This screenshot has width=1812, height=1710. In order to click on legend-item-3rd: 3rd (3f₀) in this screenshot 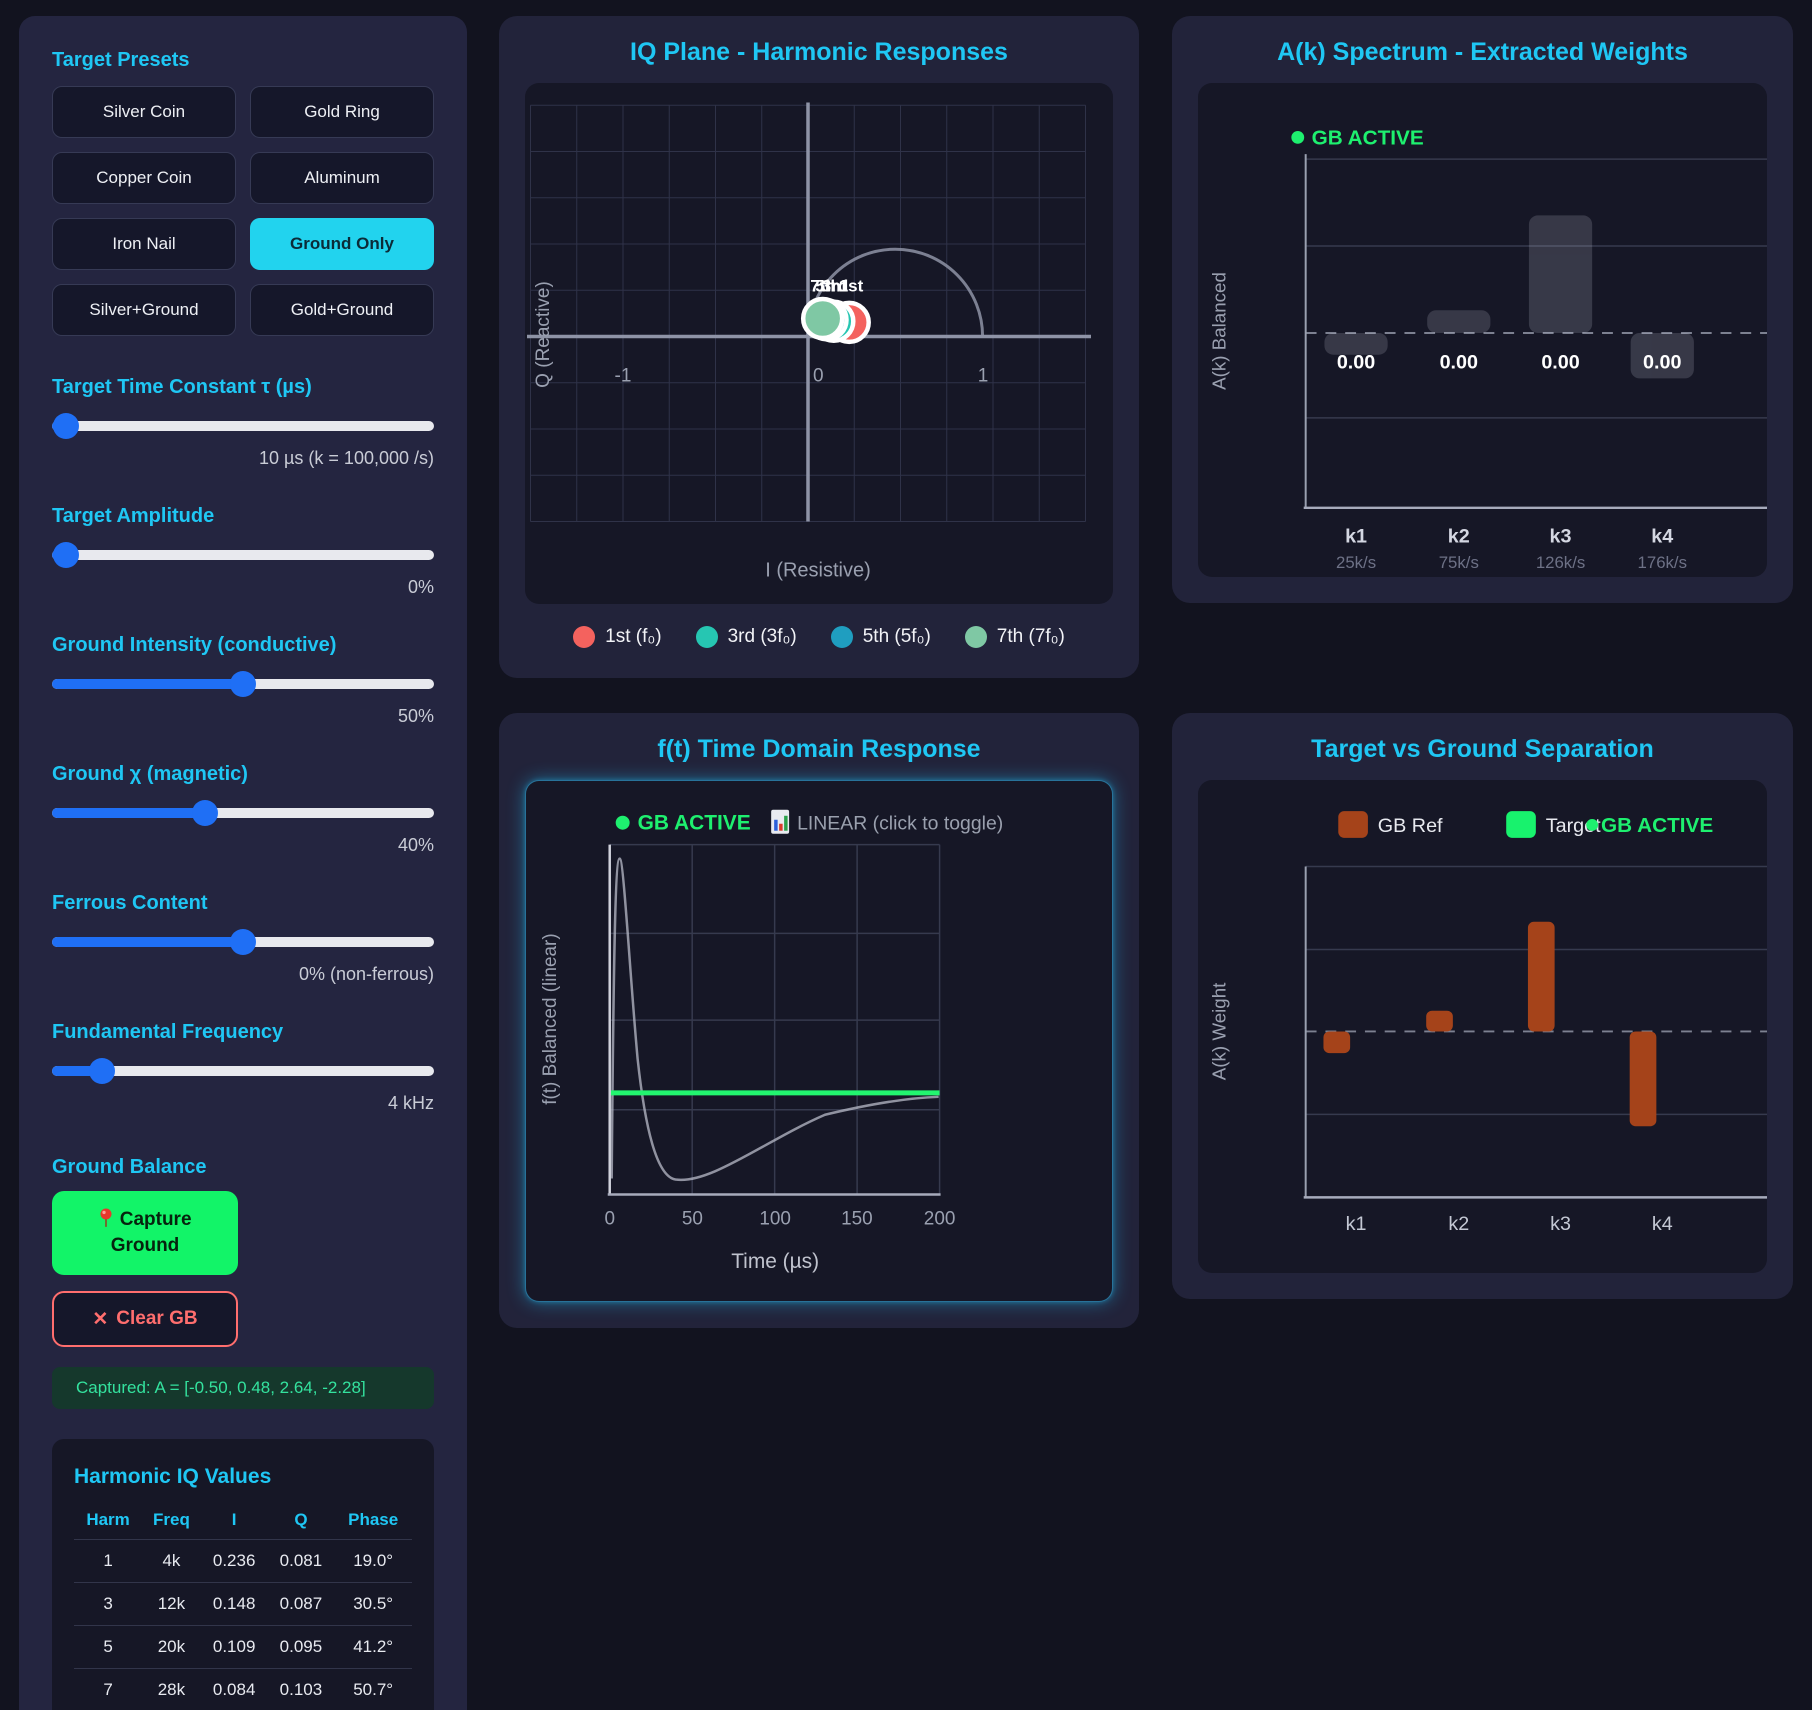, I will do `click(746, 637)`.